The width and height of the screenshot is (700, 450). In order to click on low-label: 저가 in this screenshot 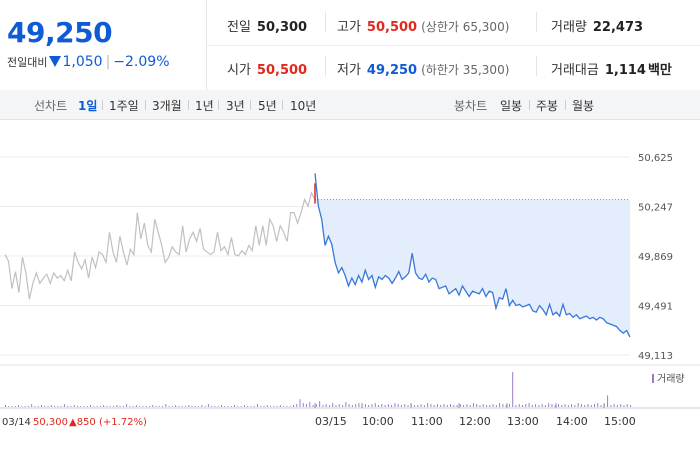, I will do `click(349, 70)`.